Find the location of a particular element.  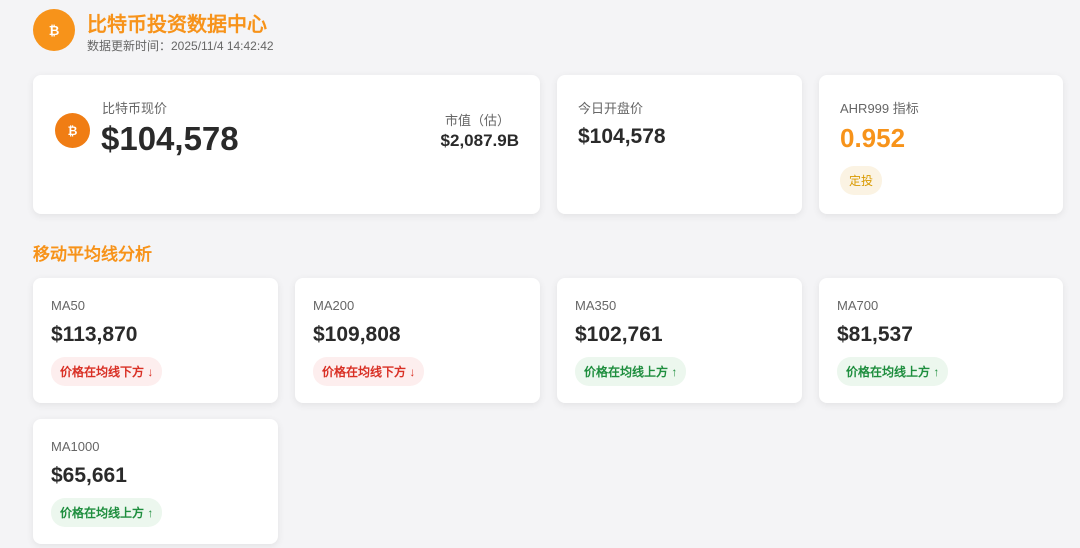

ma-value: $102,761 is located at coordinates (619, 334).